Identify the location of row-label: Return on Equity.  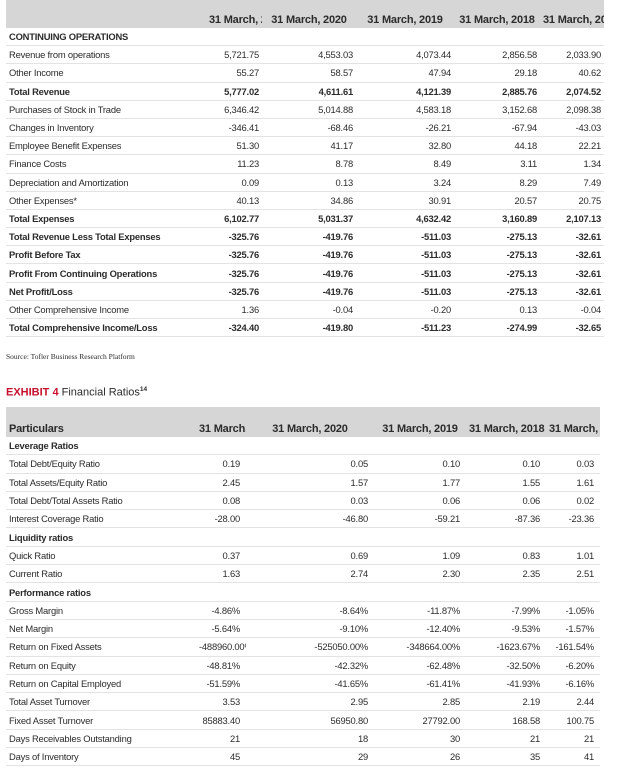
(101, 665).